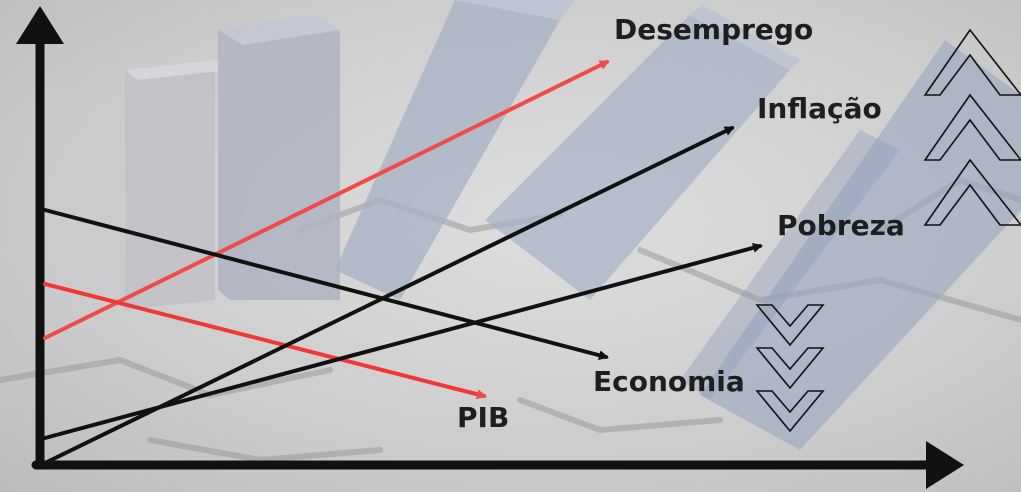 Image resolution: width=1021 pixels, height=492 pixels. I want to click on label-economia: Economia, so click(669, 381).